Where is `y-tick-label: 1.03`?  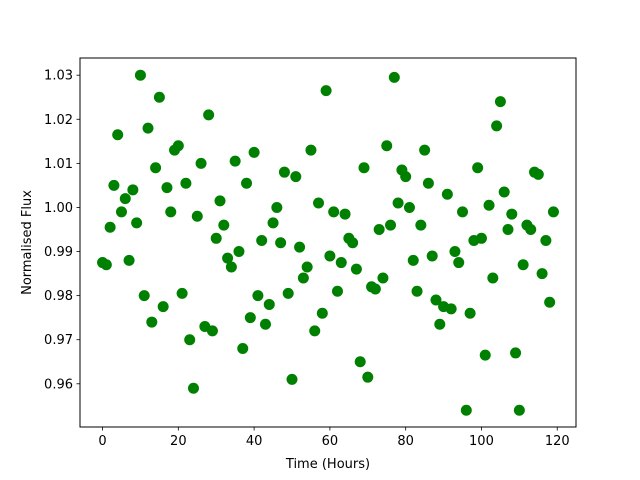
y-tick-label: 1.03 is located at coordinates (58, 76).